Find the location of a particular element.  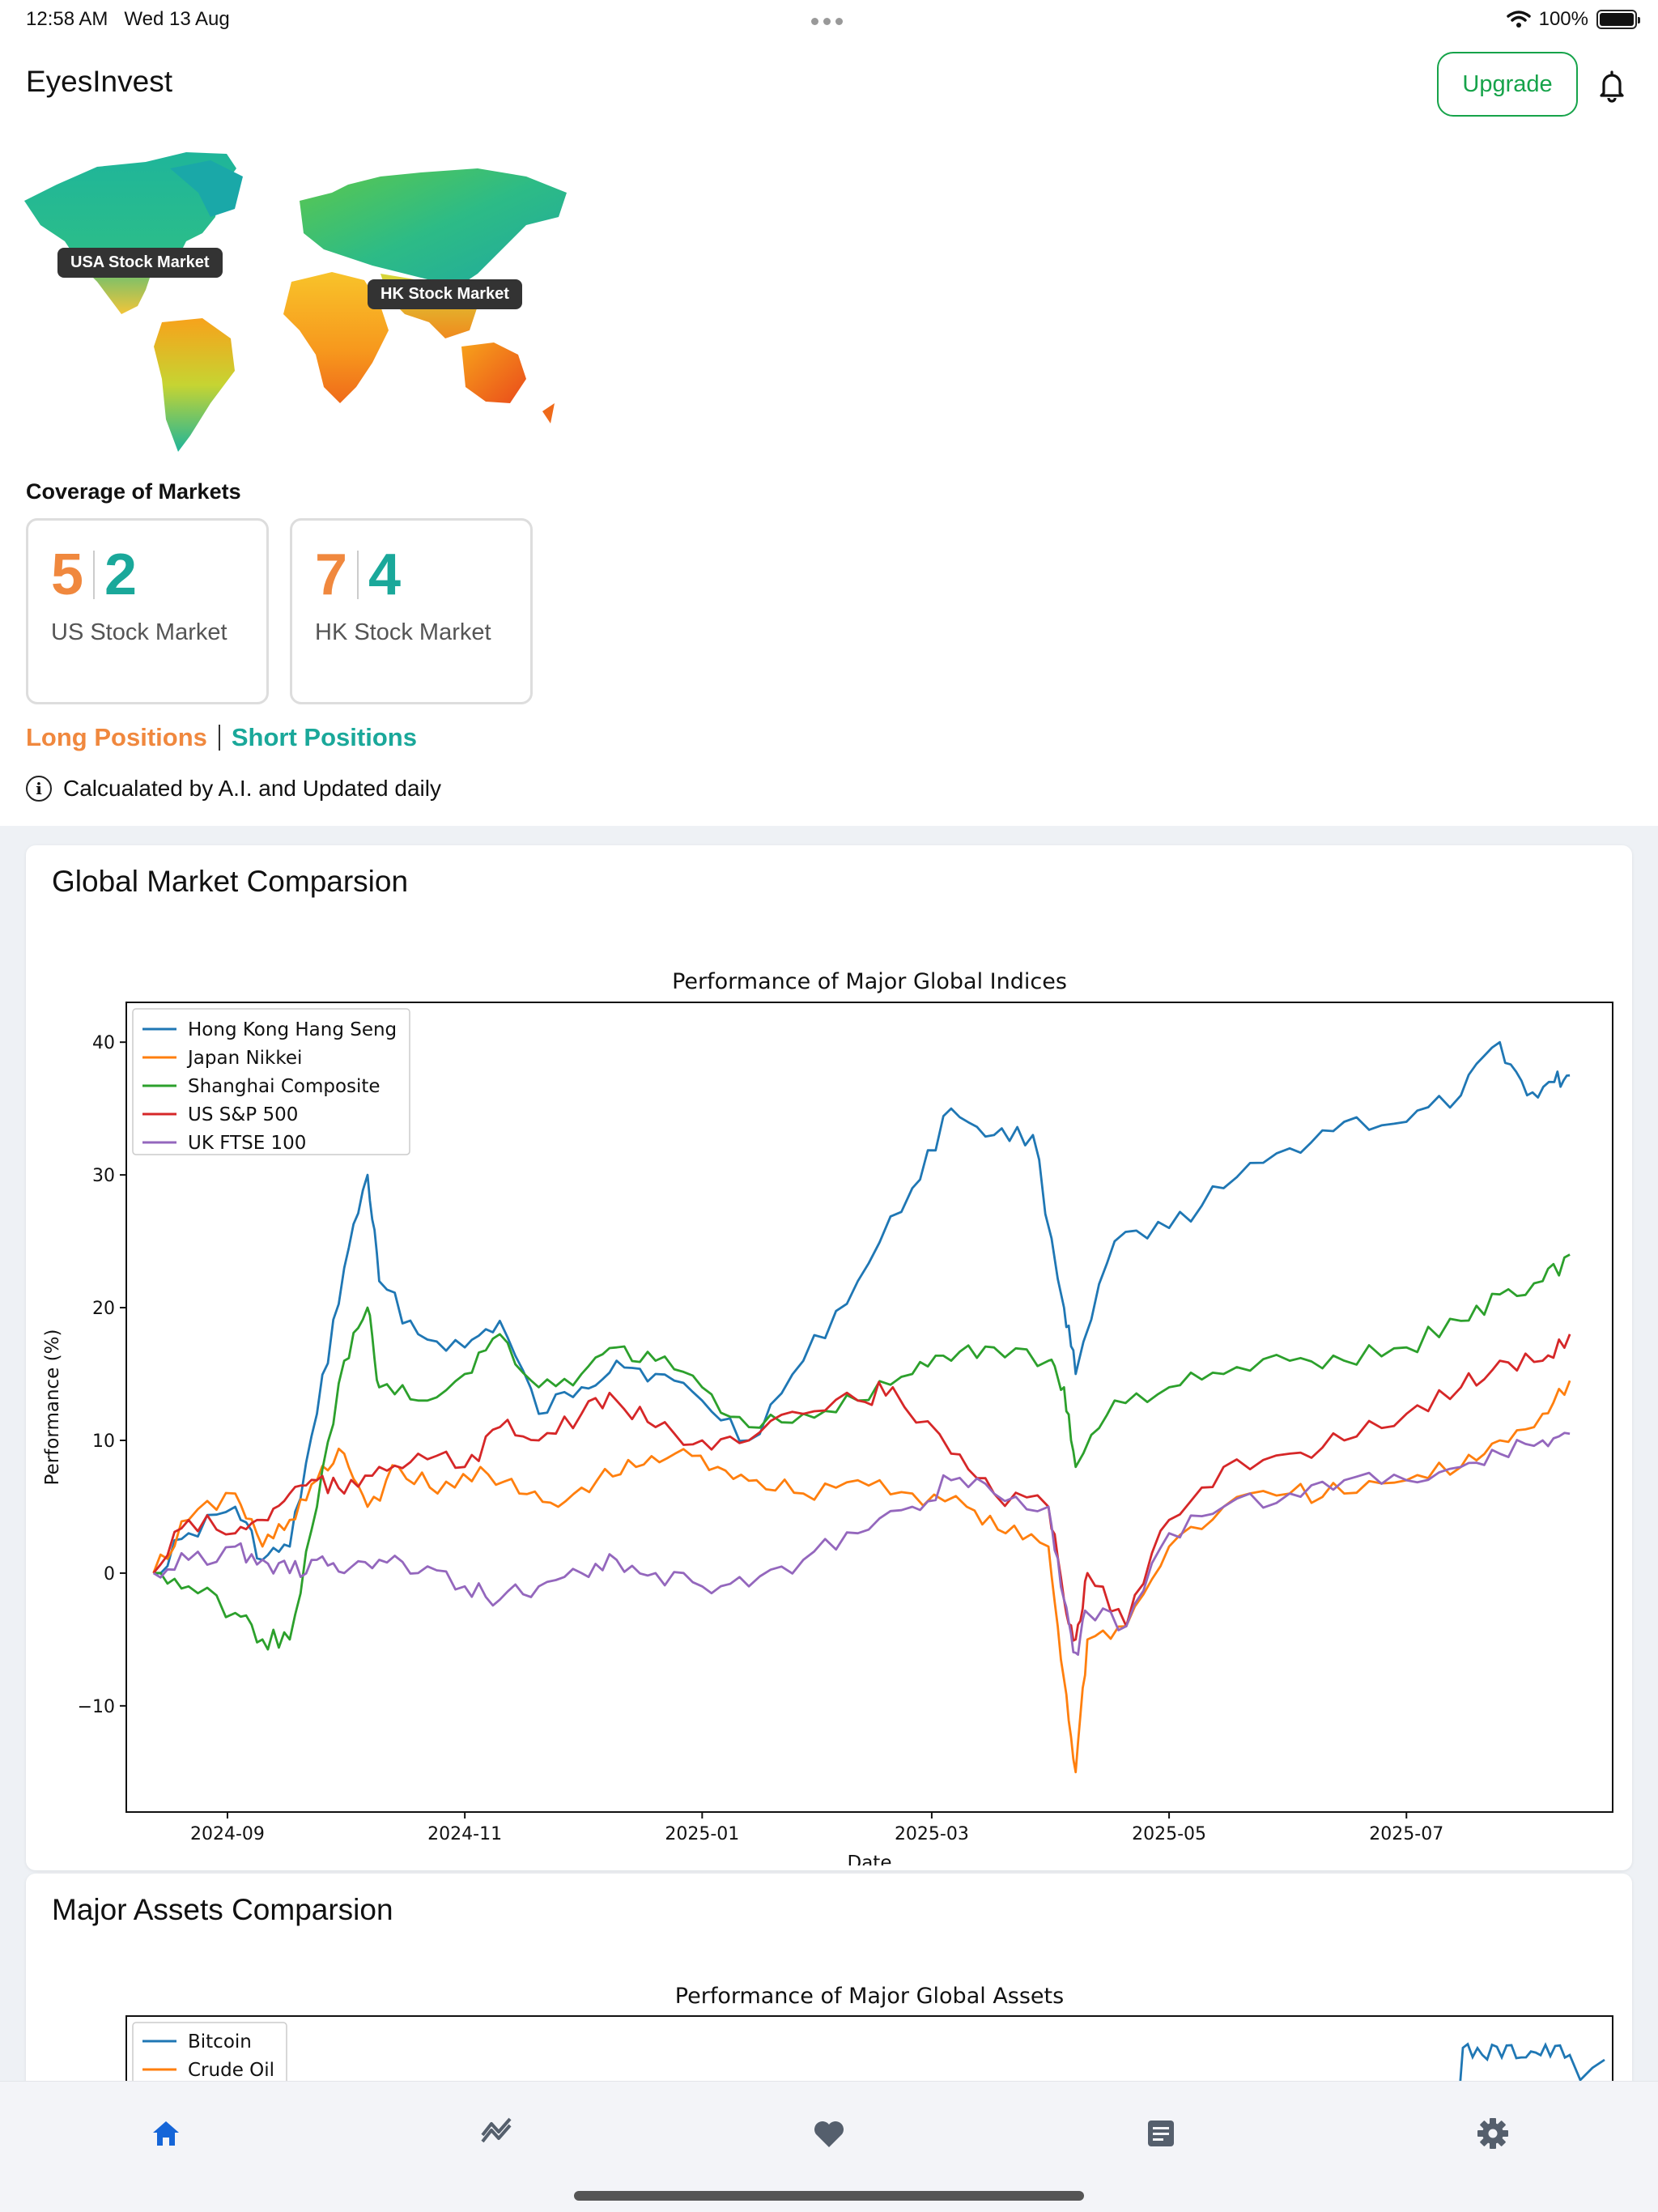

battery-percent: 100% is located at coordinates (1563, 19).